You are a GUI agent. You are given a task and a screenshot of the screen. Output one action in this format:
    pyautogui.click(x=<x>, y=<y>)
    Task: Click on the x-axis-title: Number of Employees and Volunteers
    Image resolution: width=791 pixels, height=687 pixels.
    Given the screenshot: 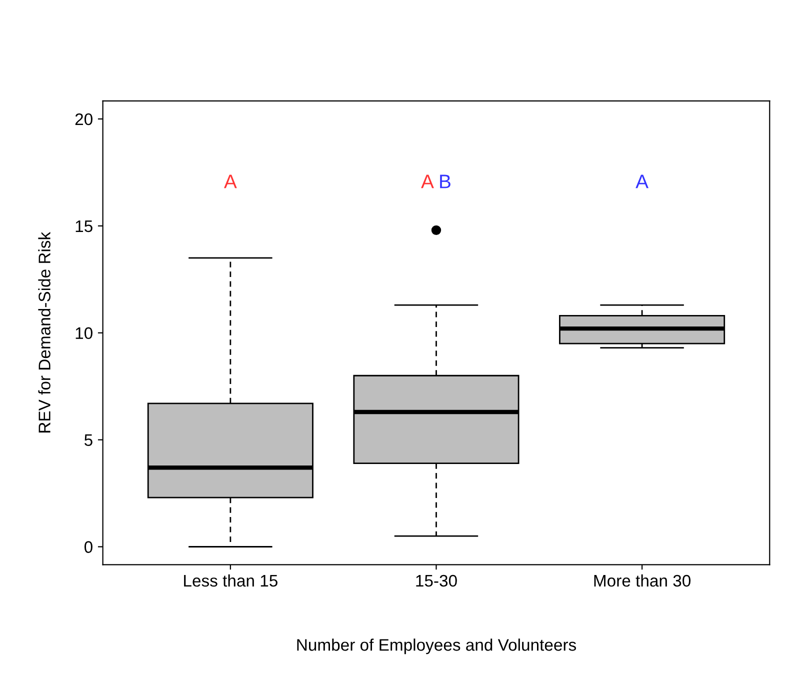 What is the action you would take?
    pyautogui.click(x=436, y=646)
    